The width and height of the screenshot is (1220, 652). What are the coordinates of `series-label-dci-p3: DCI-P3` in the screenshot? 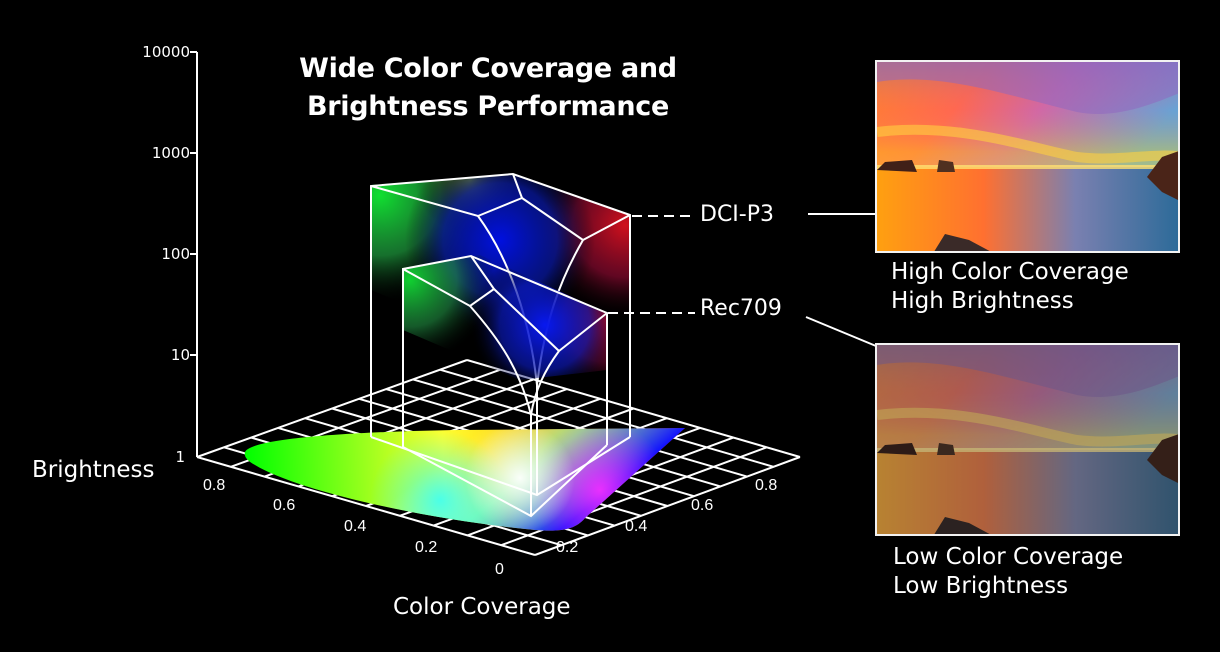 It's located at (737, 214).